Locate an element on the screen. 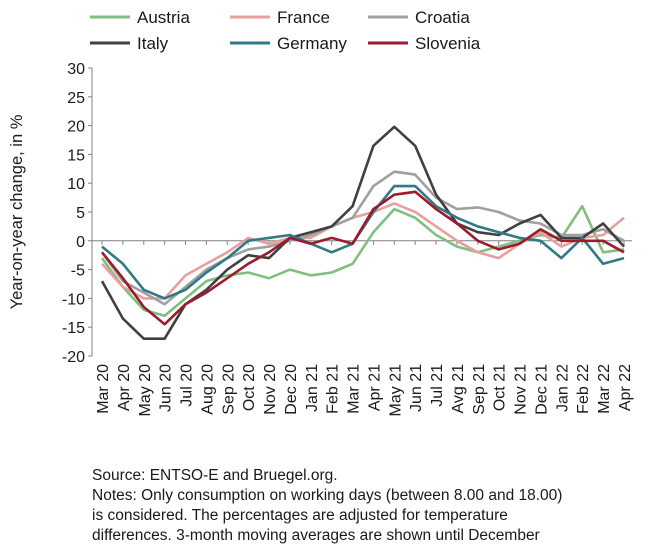 The height and width of the screenshot is (551, 648). legend-label-germany: Germany is located at coordinates (312, 43).